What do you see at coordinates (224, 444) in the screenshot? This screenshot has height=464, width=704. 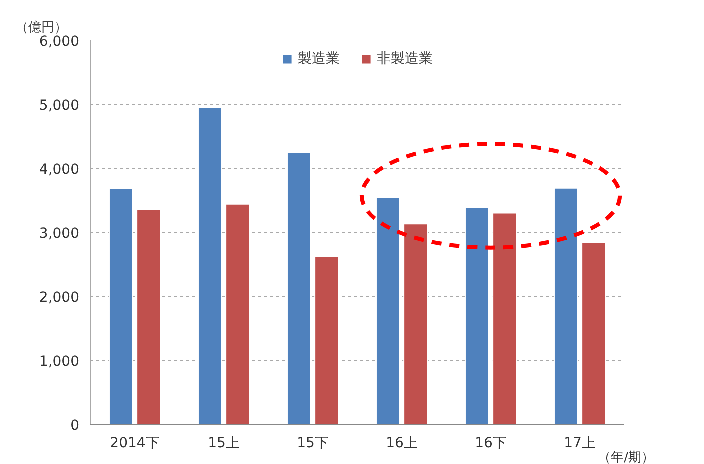 I see `x-tick-label: 15上` at bounding box center [224, 444].